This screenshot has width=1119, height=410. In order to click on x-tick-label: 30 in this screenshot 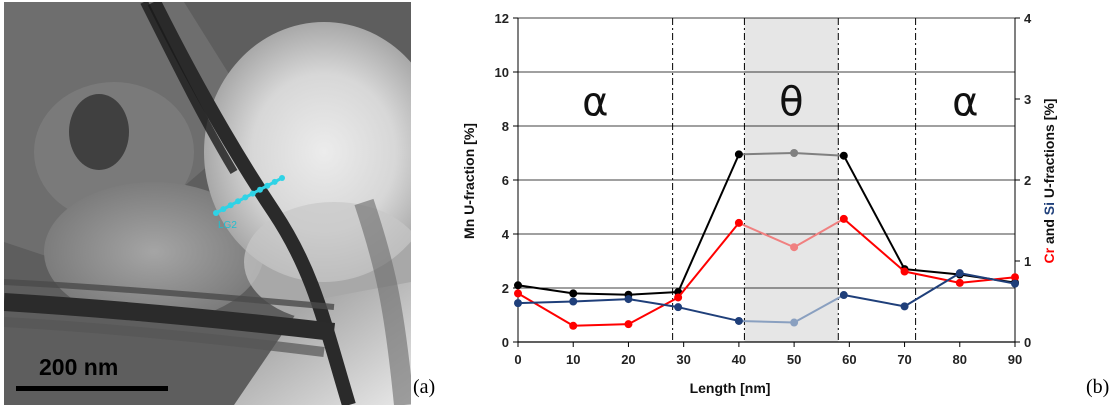, I will do `click(683, 359)`.